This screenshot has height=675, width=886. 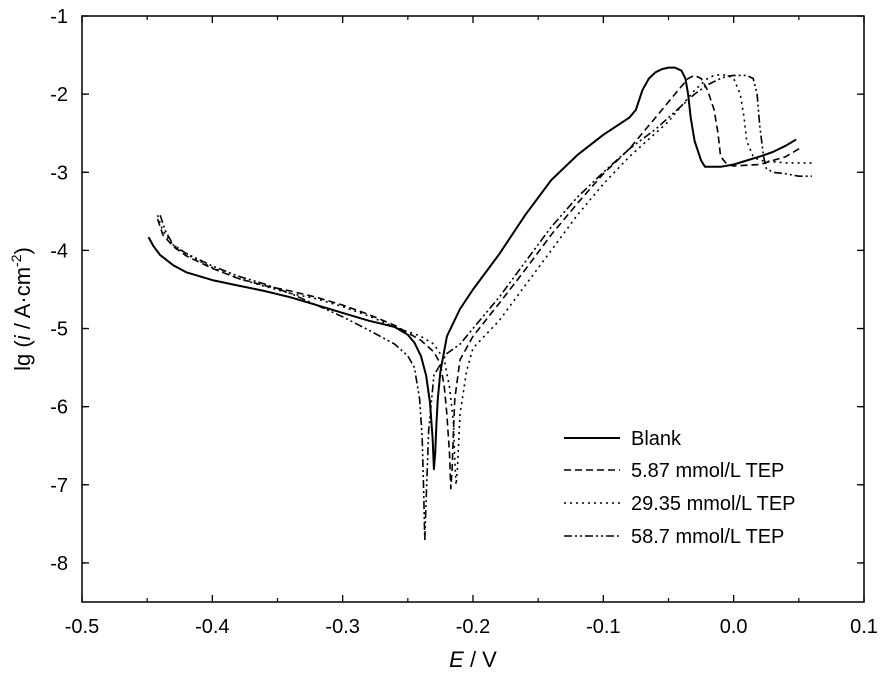 I want to click on y-tick-label: -8, so click(x=59, y=564).